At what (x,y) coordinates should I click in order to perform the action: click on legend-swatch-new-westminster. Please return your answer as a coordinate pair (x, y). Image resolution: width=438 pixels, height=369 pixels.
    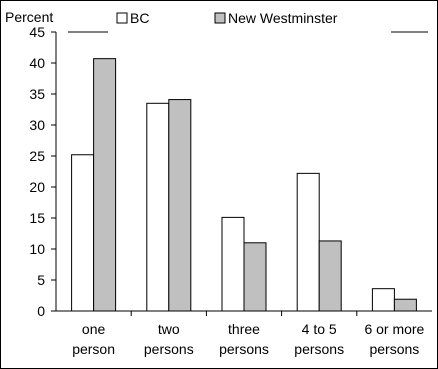
    Looking at the image, I should click on (220, 18).